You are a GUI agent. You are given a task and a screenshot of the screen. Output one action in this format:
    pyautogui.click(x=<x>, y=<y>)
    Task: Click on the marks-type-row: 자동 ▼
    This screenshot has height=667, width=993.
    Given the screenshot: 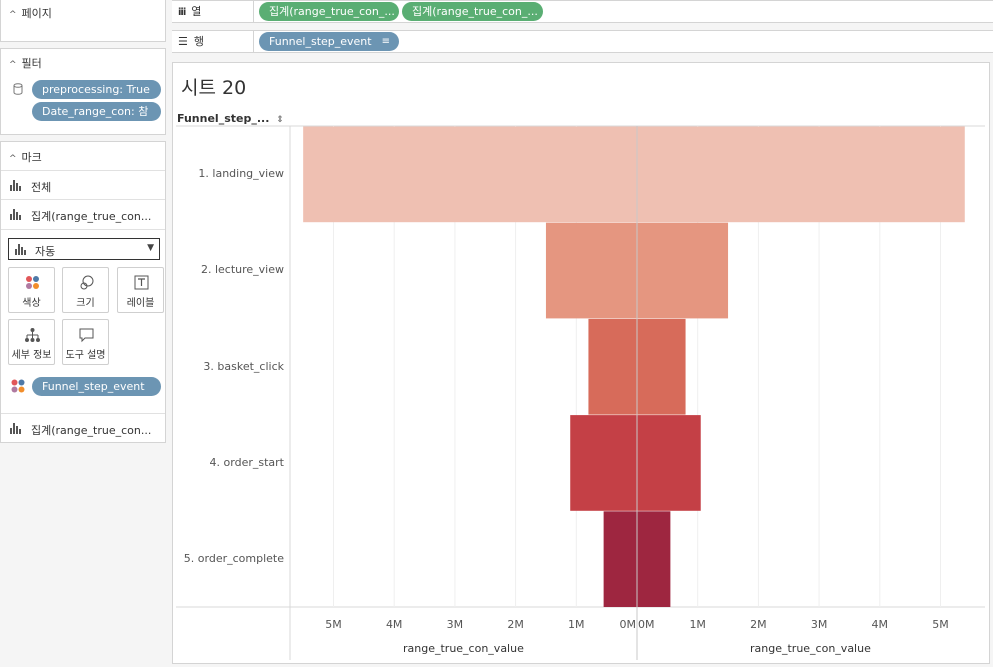 What is the action you would take?
    pyautogui.click(x=83, y=246)
    